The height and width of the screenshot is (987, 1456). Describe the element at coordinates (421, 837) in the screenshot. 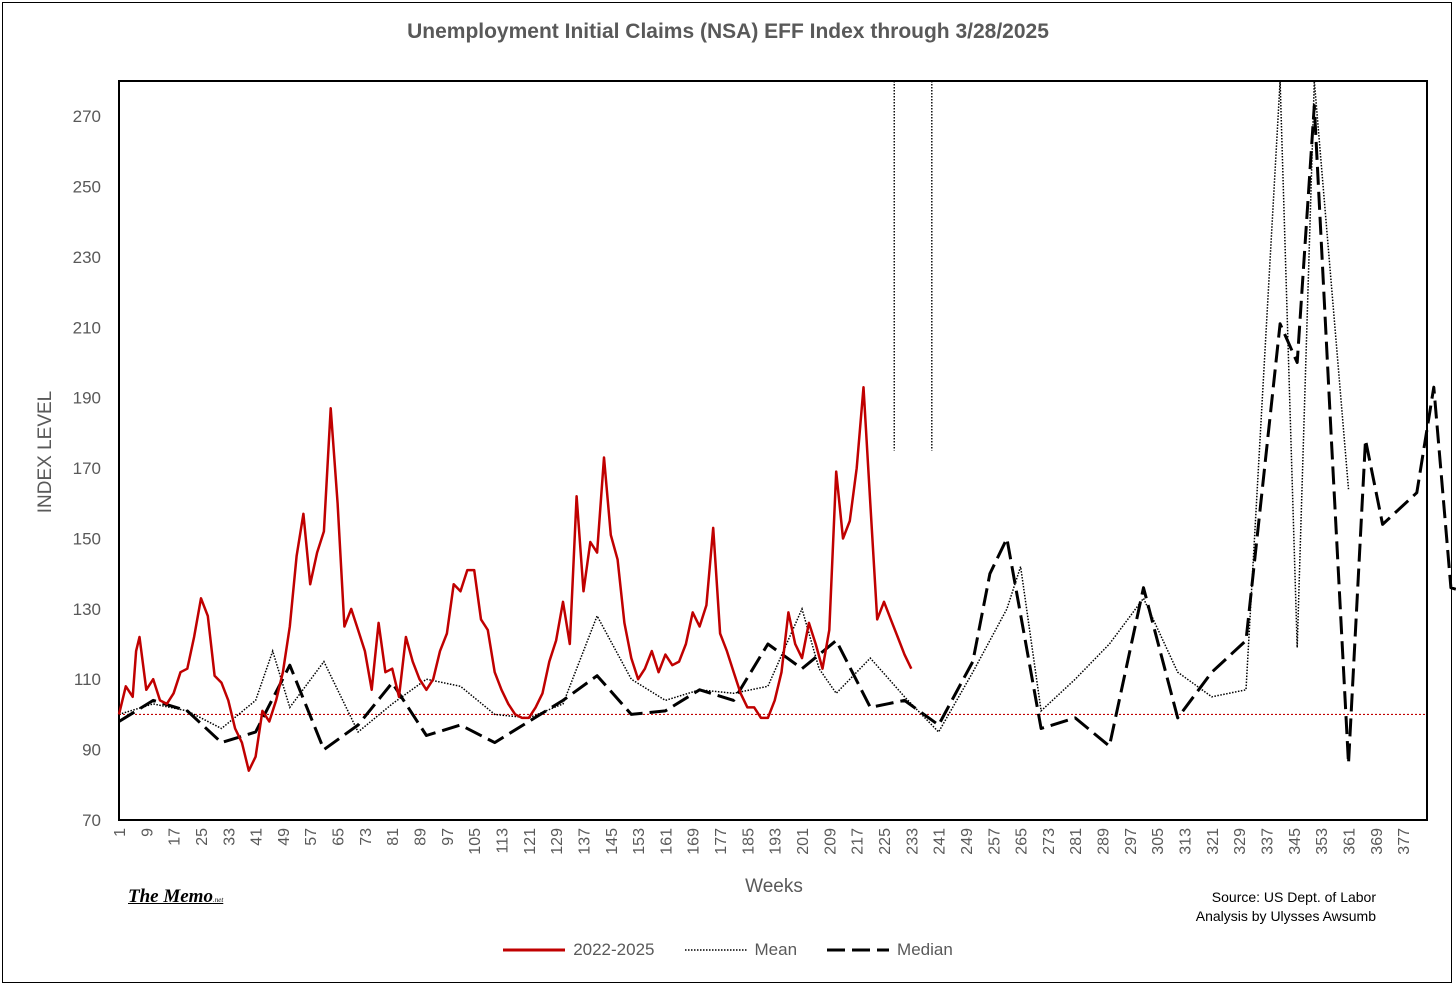

I see `x-tick-label: 89` at that location.